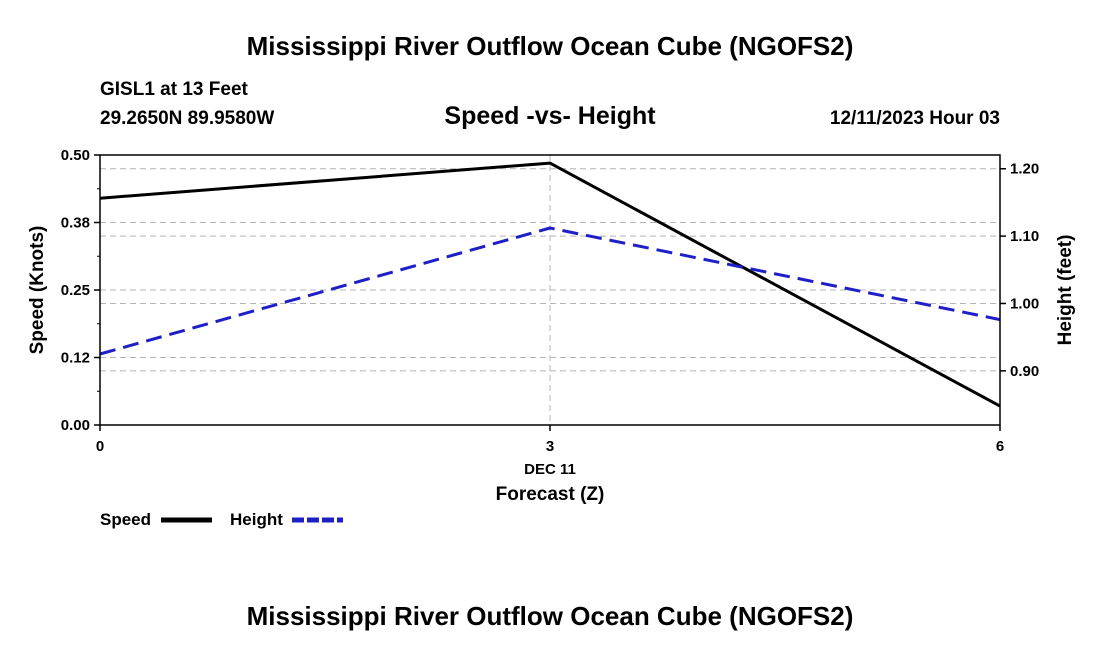 The image size is (1100, 650). What do you see at coordinates (550, 116) in the screenshot?
I see `chart-subtitle: Speed -vs- Height` at bounding box center [550, 116].